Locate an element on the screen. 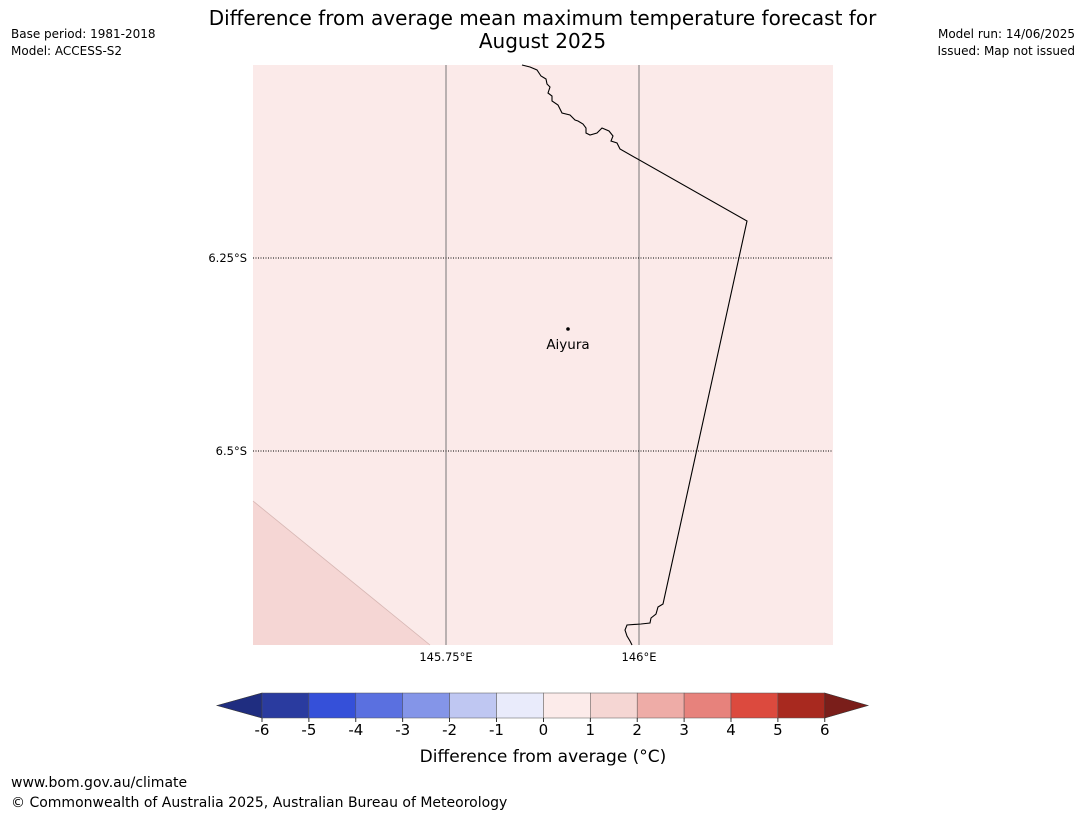  model-run-text: Model run: 14/06/2025 is located at coordinates (1006, 34).